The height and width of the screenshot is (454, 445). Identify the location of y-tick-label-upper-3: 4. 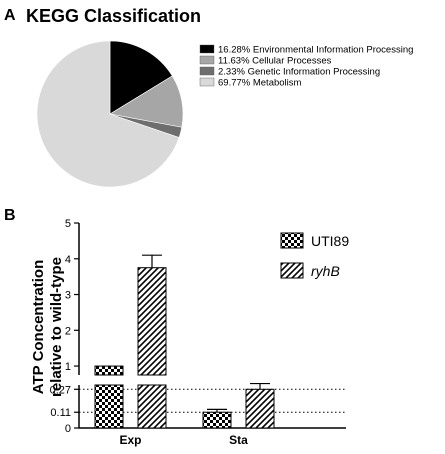
(68, 260).